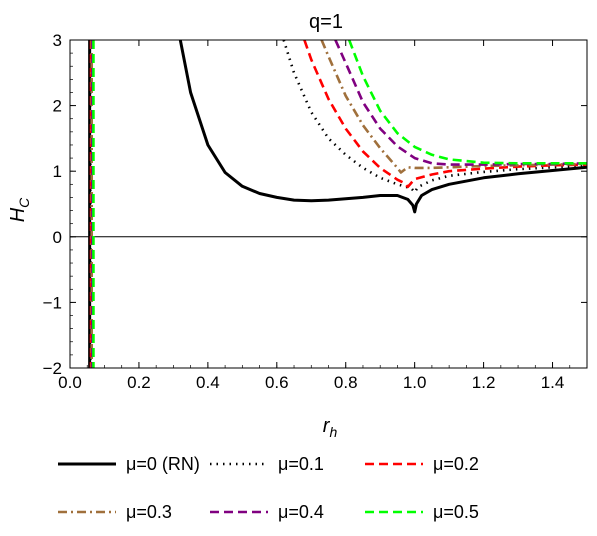 Image resolution: width=597 pixels, height=536 pixels. Describe the element at coordinates (52, 302) in the screenshot. I see `y-tick-label: −1` at that location.